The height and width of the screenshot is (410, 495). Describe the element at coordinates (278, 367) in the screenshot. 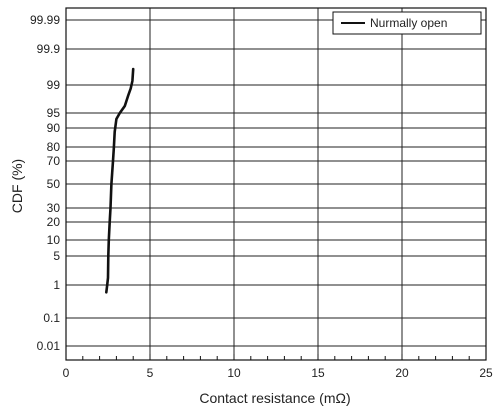

I see `x-axis-ticks: 0 5 10 15 20 25` at that location.